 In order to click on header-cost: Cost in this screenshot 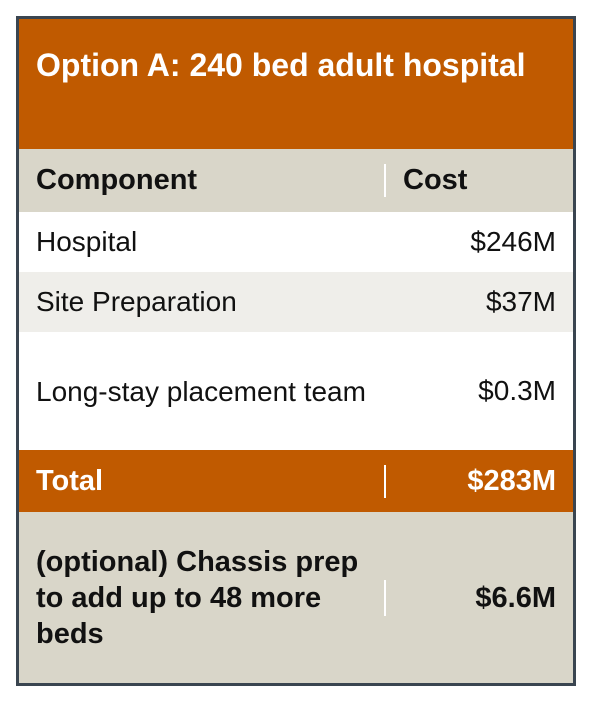, I will do `click(478, 180)`.